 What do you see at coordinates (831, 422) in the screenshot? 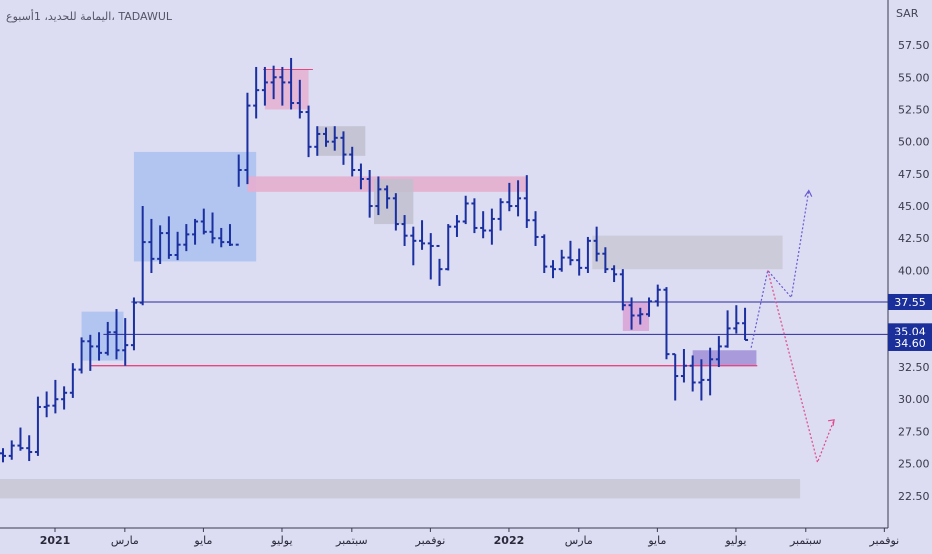
I see `arrow-head-down` at bounding box center [831, 422].